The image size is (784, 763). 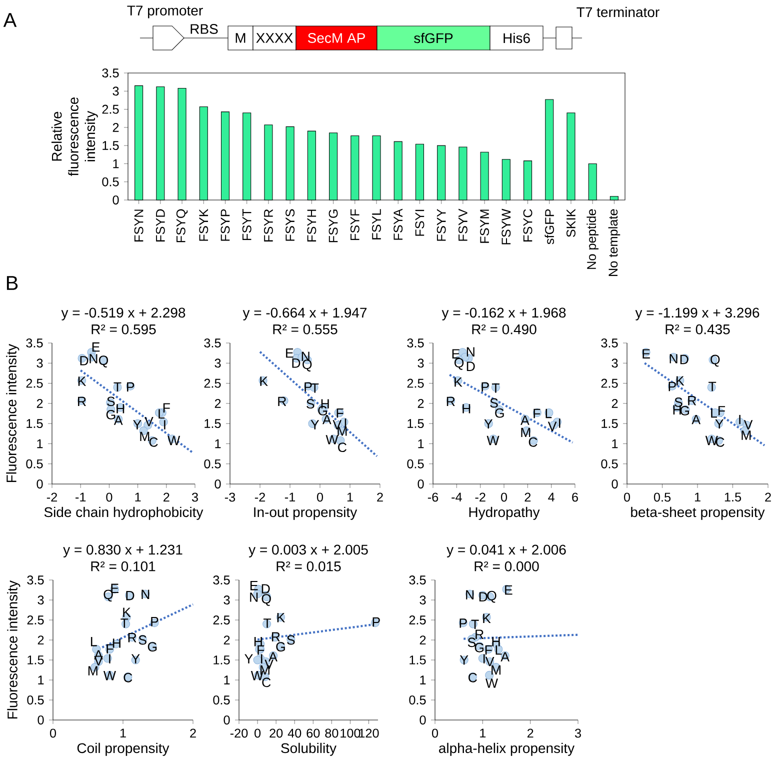 I want to click on chart-title: y = -1.199 x + 3.296, so click(x=697, y=314).